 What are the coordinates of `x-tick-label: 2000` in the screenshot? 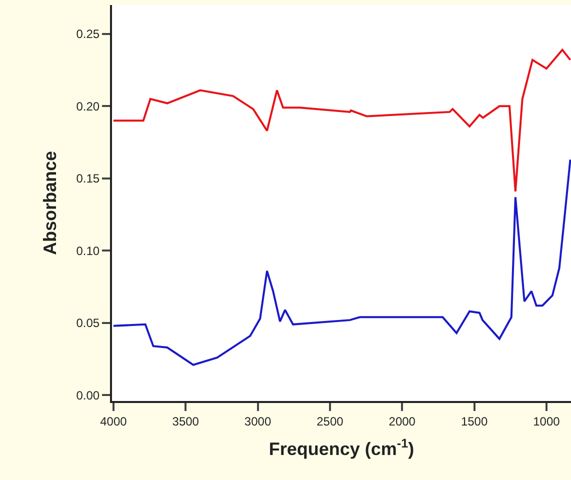 It's located at (402, 421).